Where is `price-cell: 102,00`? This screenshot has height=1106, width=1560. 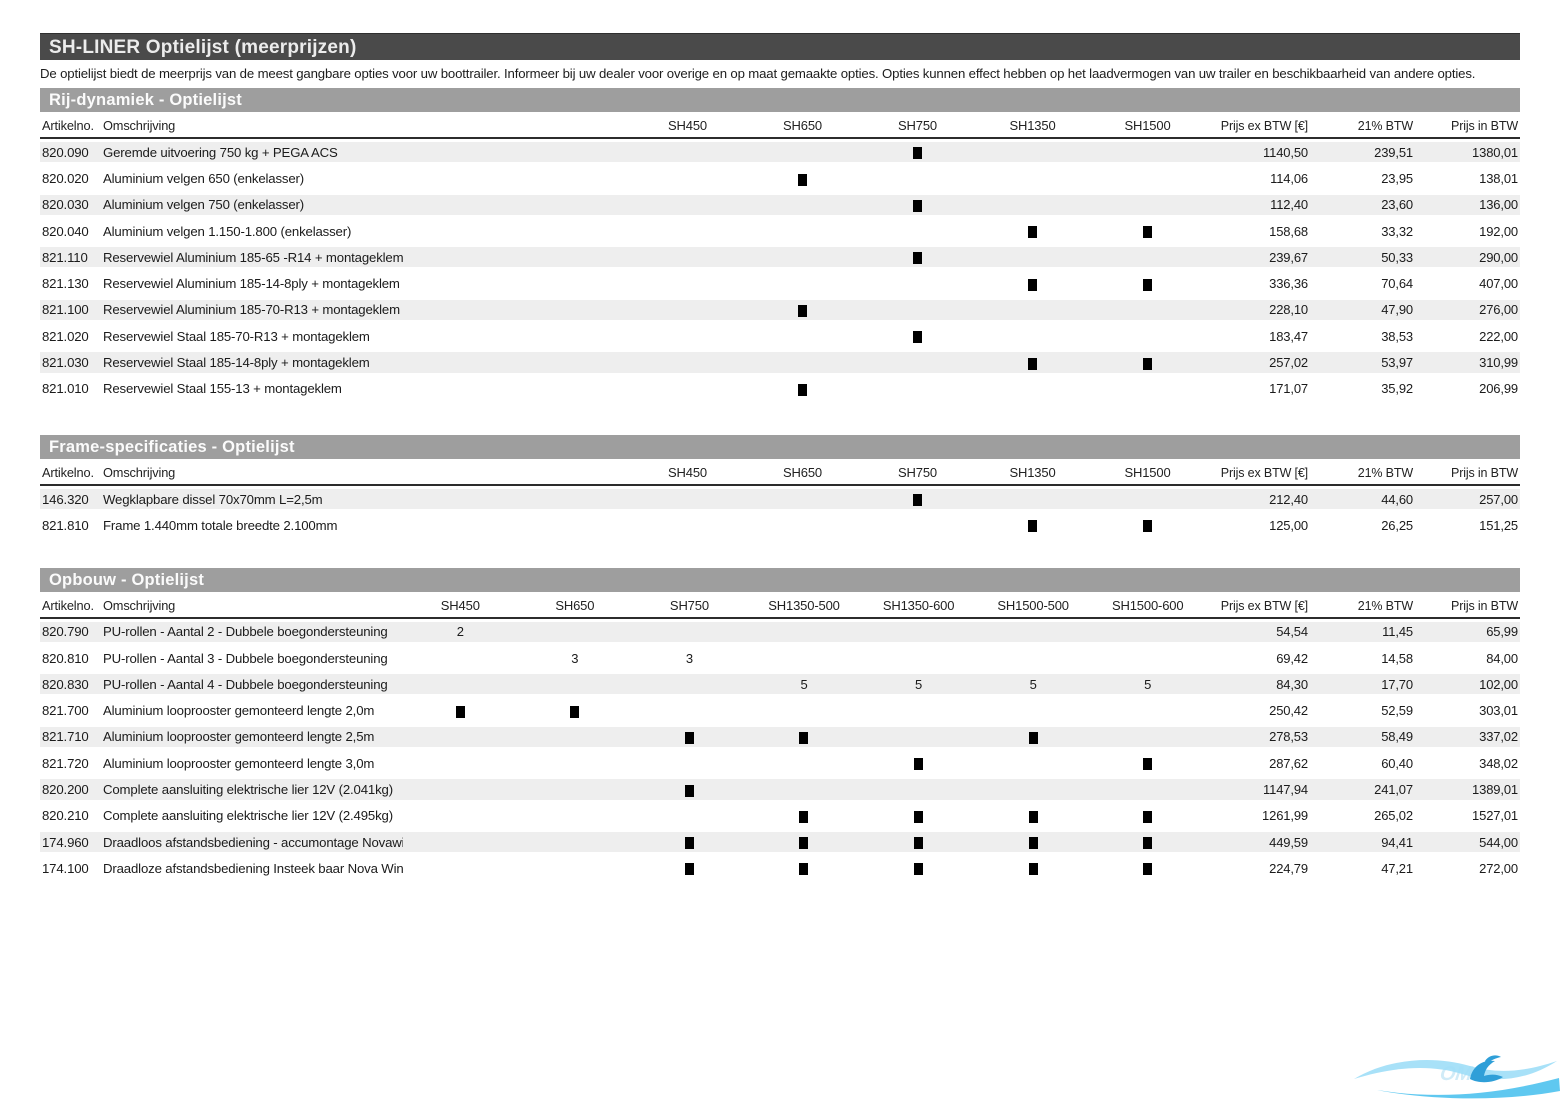
price-cell: 102,00 is located at coordinates (1498, 684).